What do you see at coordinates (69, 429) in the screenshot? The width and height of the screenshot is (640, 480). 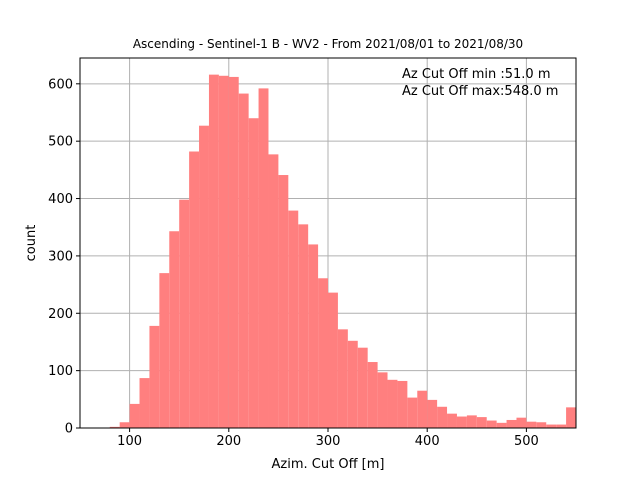 I see `y-tick-label: 0` at bounding box center [69, 429].